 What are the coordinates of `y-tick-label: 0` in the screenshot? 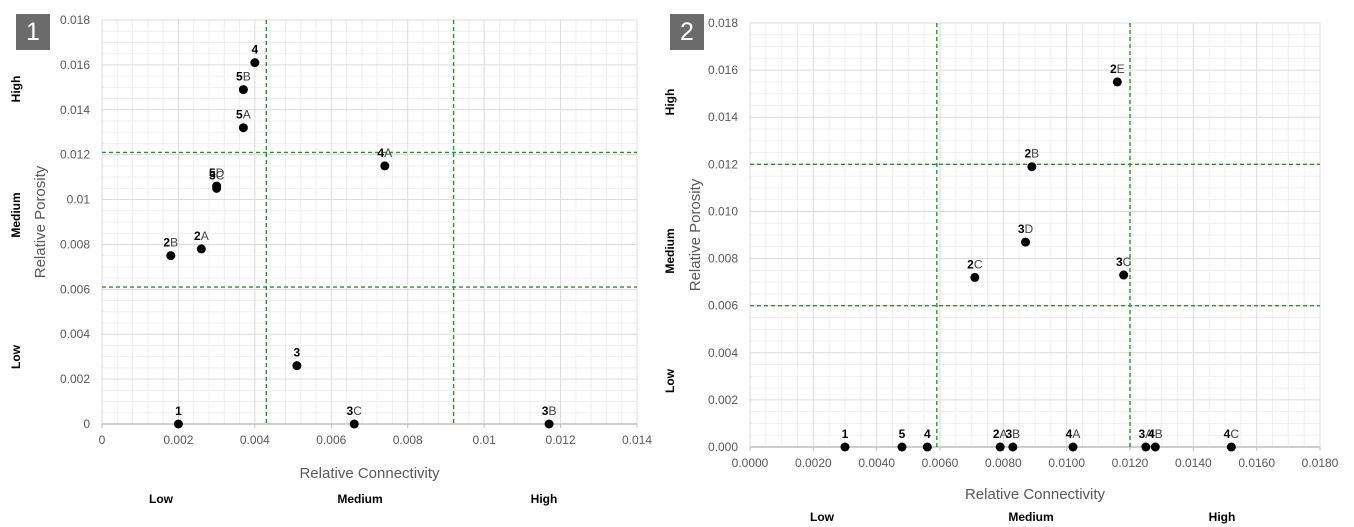 It's located at (86, 424).